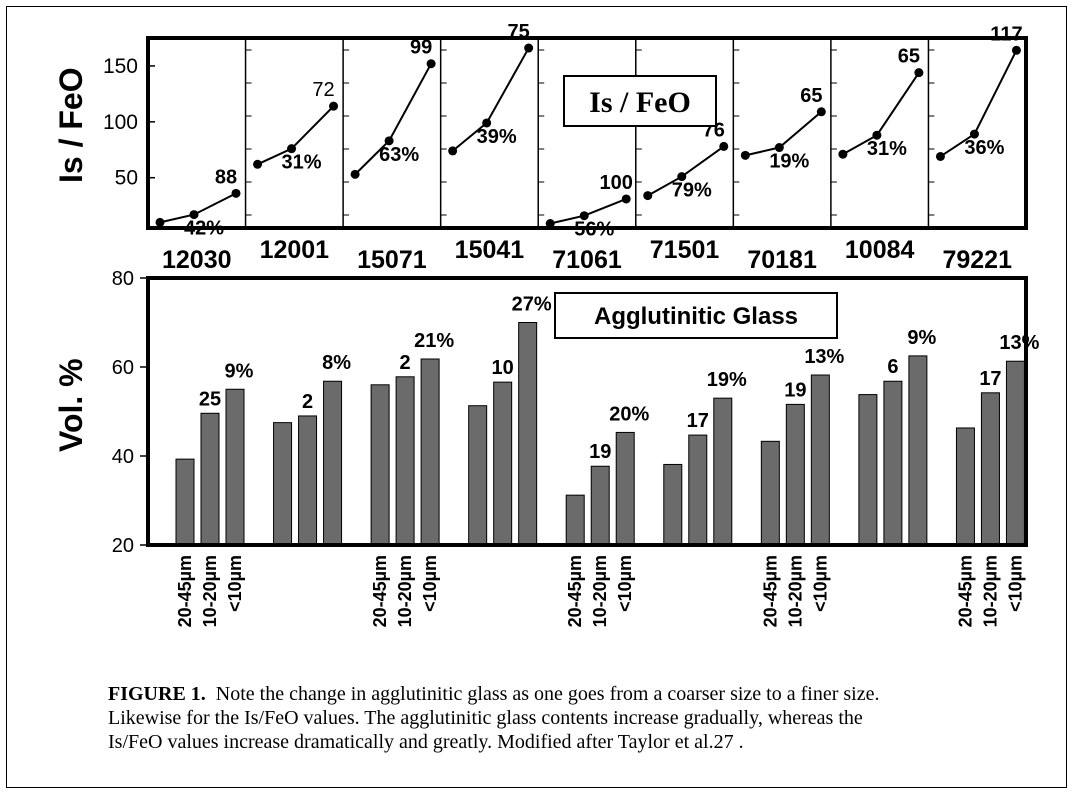  I want to click on top-chart-title: Is / FeO, so click(640, 102).